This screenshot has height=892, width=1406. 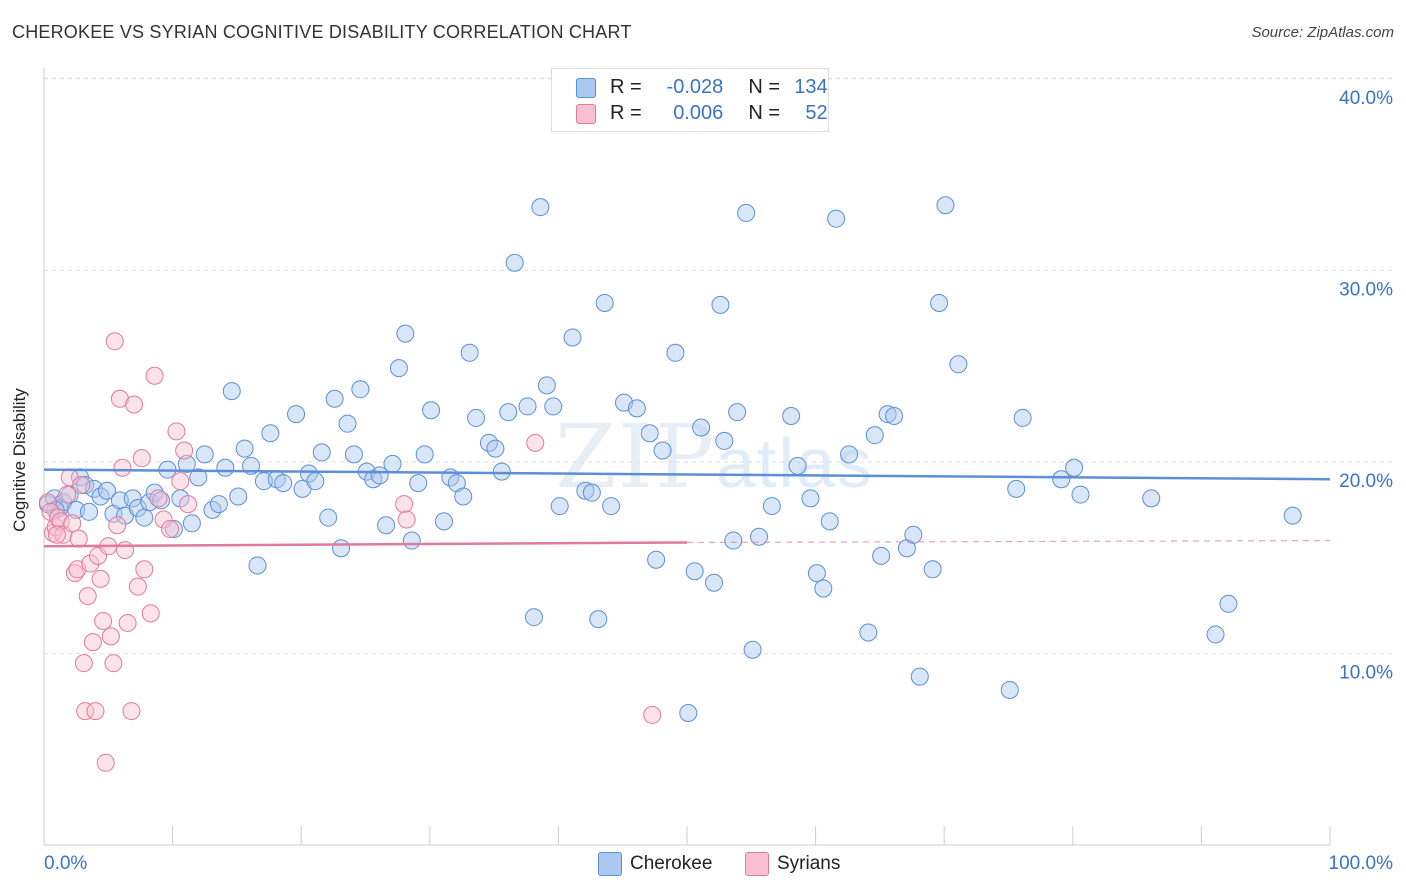 I want to click on y-tick-label: 40.0%, so click(x=1366, y=98).